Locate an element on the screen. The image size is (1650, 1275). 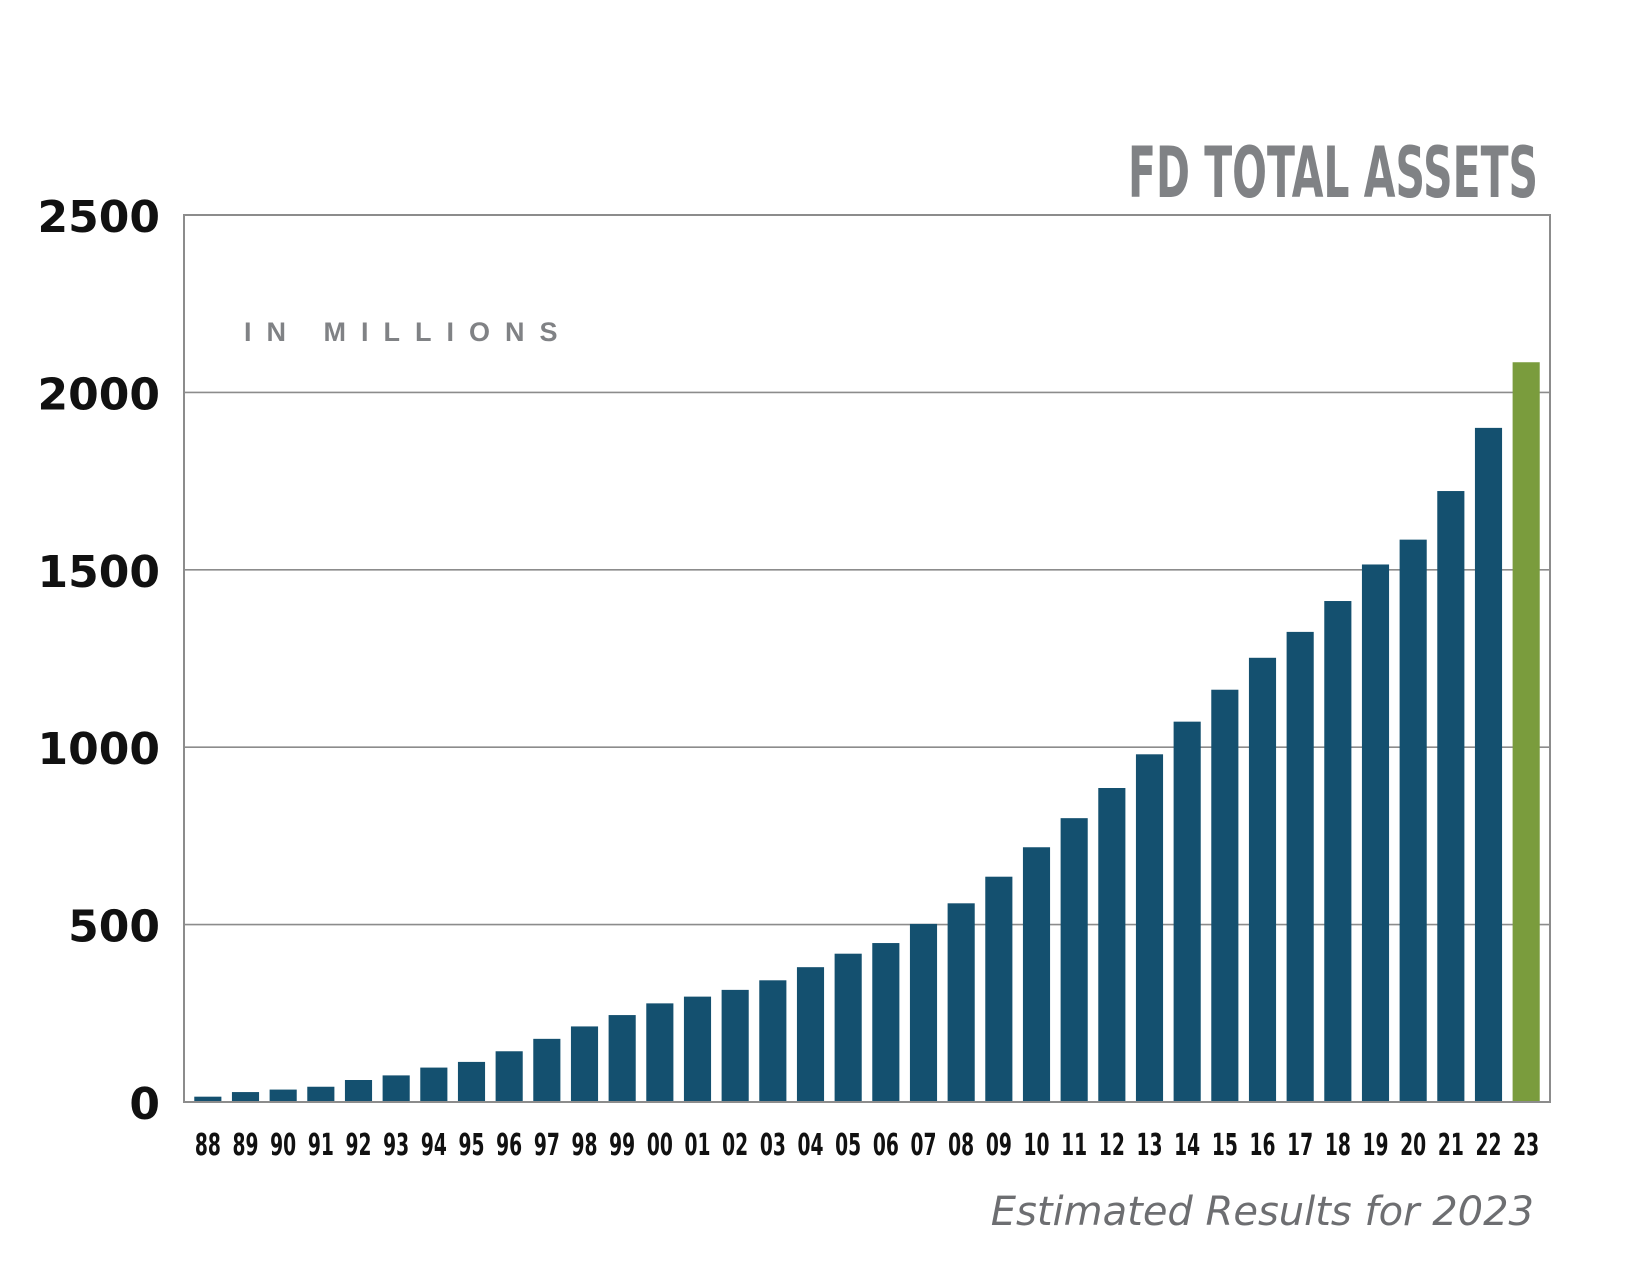
x-tick-label-95: 95 is located at coordinates (472, 1145).